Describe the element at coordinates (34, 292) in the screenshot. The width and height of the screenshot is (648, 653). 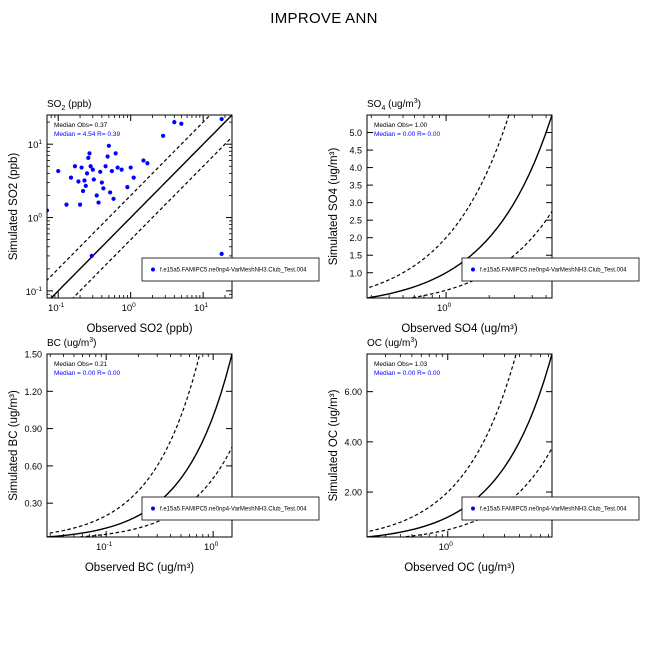
I see `y-tick-label: 10⁻¹` at that location.